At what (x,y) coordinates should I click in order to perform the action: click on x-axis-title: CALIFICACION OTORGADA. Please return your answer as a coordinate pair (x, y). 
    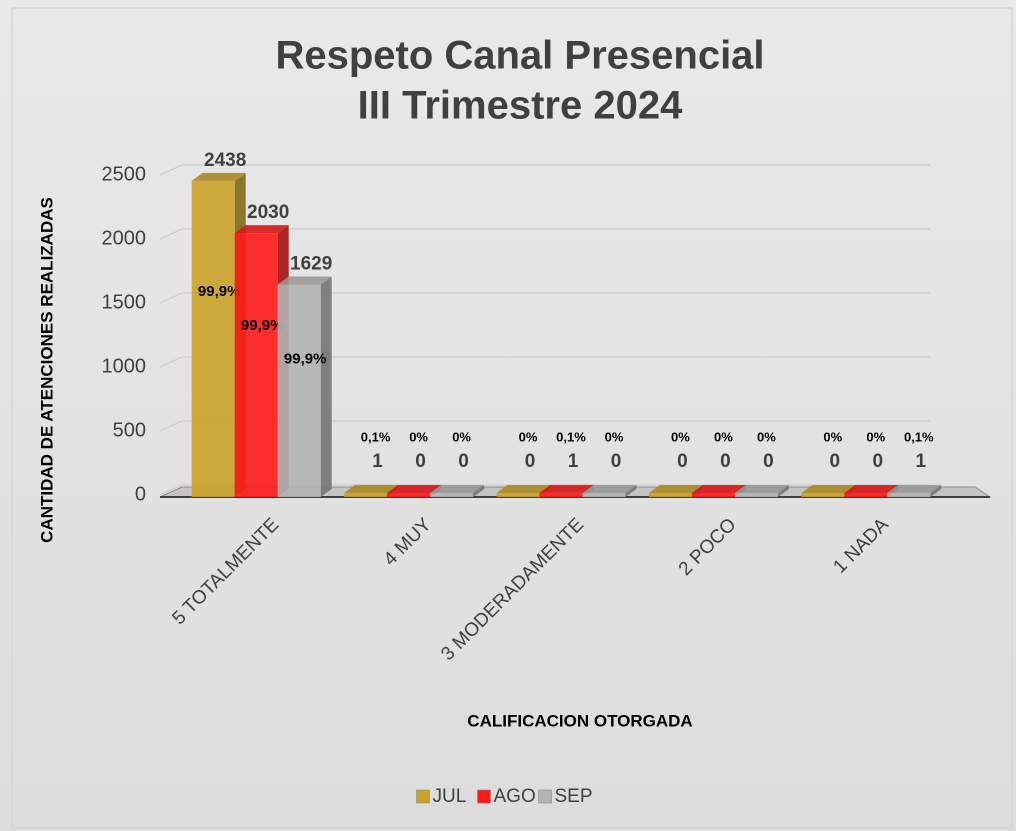
    Looking at the image, I should click on (579, 720).